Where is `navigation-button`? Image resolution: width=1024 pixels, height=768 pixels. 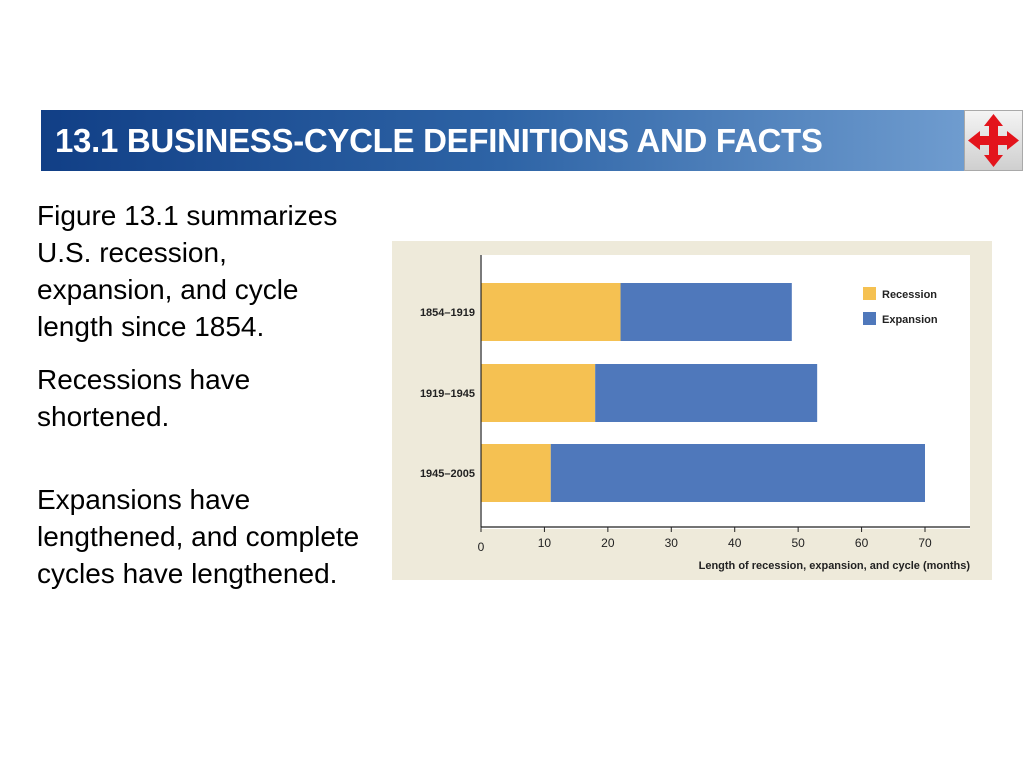
navigation-button is located at coordinates (993, 140).